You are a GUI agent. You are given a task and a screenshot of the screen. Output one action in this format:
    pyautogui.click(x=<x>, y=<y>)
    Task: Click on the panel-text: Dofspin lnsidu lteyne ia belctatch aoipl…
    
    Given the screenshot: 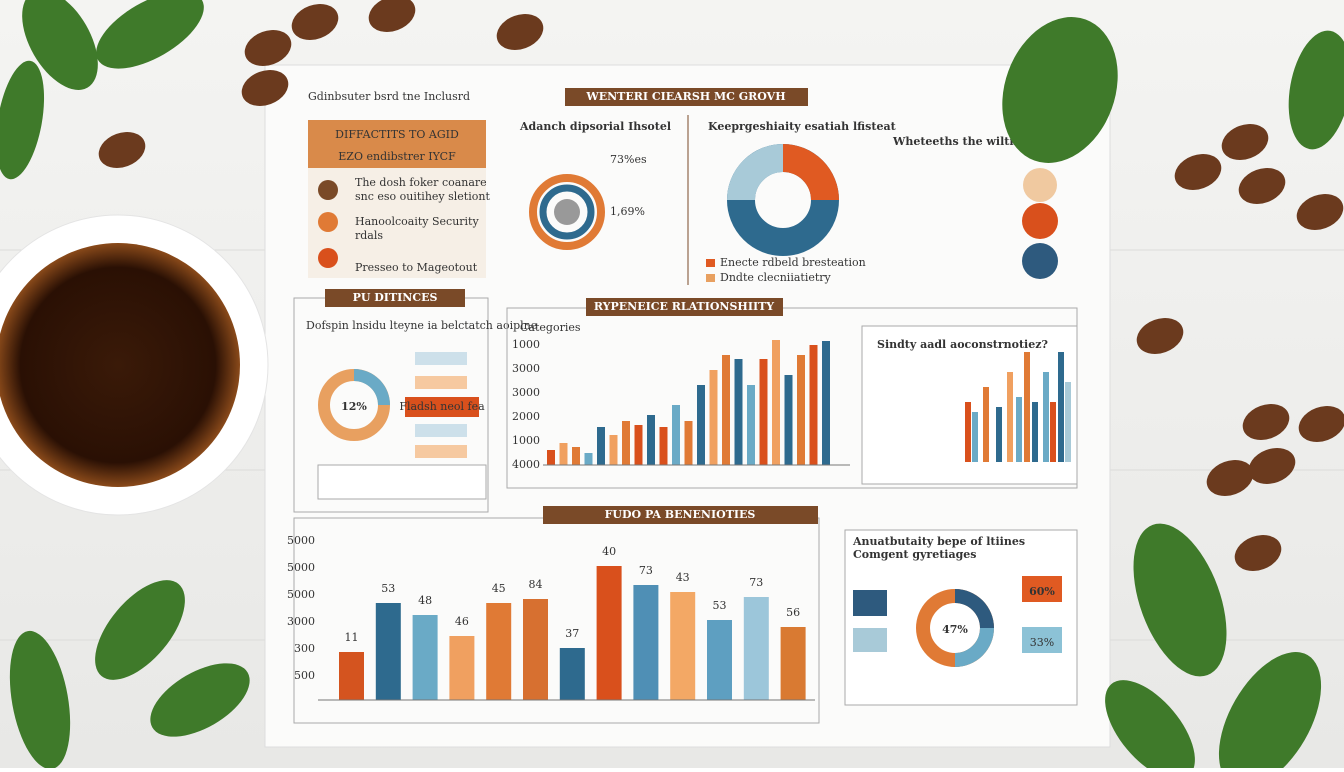 What is the action you would take?
    pyautogui.click(x=421, y=325)
    